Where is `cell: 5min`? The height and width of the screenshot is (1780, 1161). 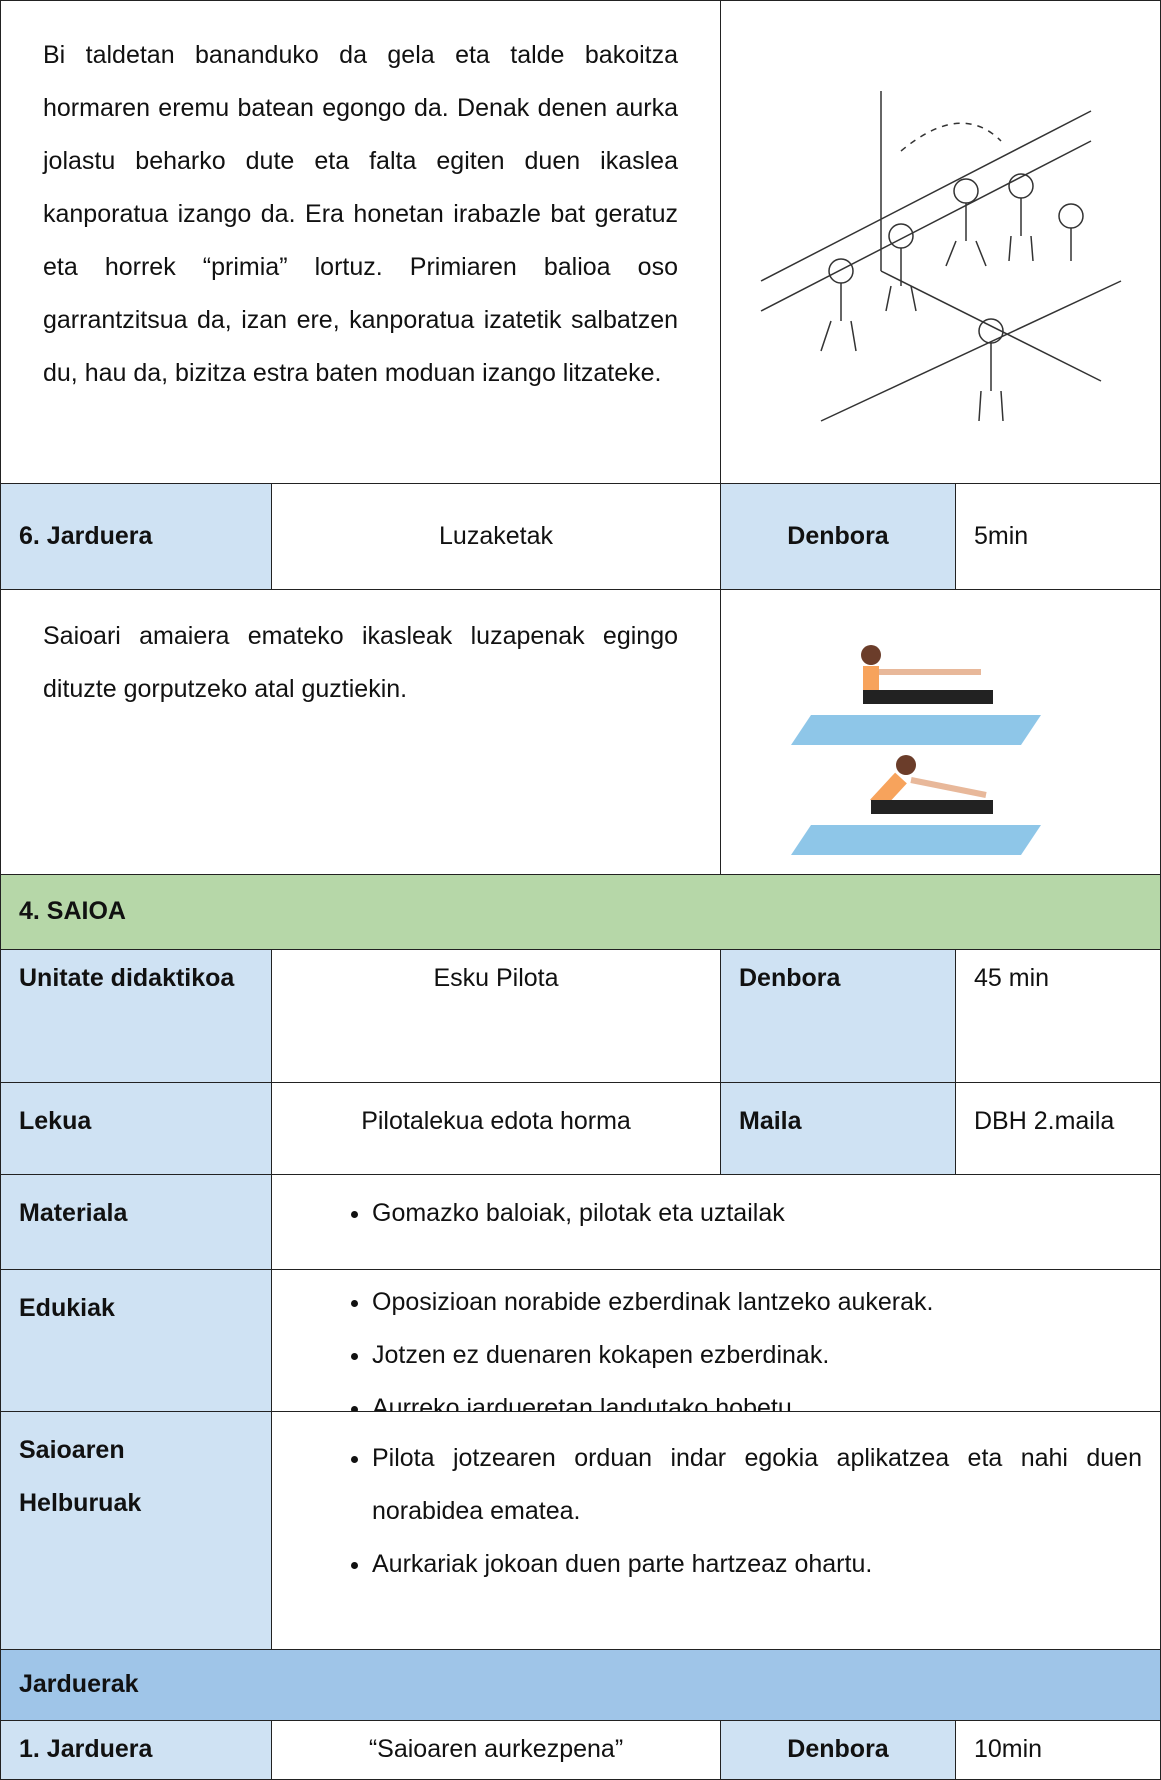 cell: 5min is located at coordinates (1058, 536).